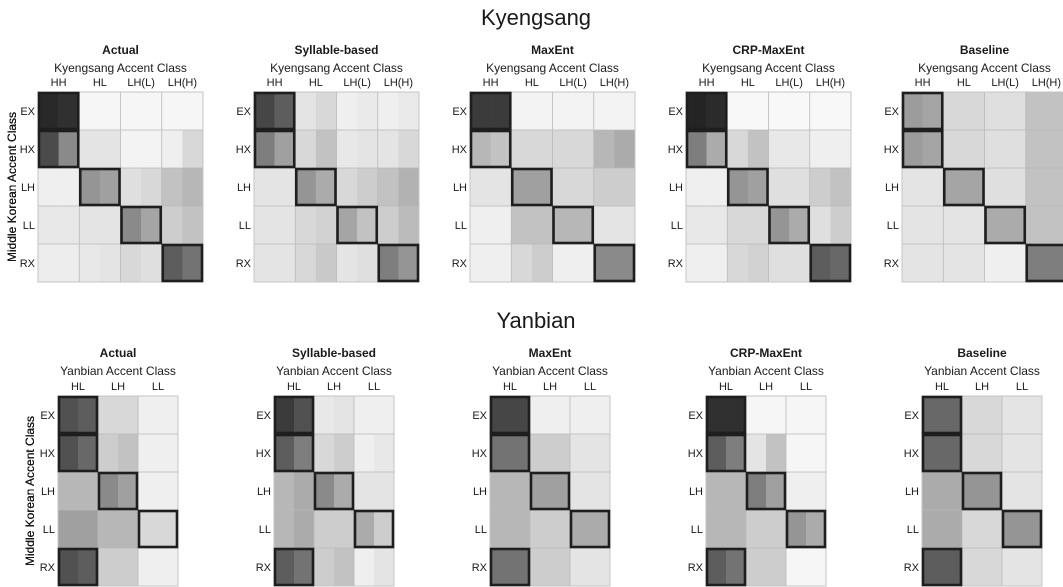 This screenshot has height=587, width=1063. I want to click on y-axis-label: Middle Korean Accent Class, so click(30, 491).